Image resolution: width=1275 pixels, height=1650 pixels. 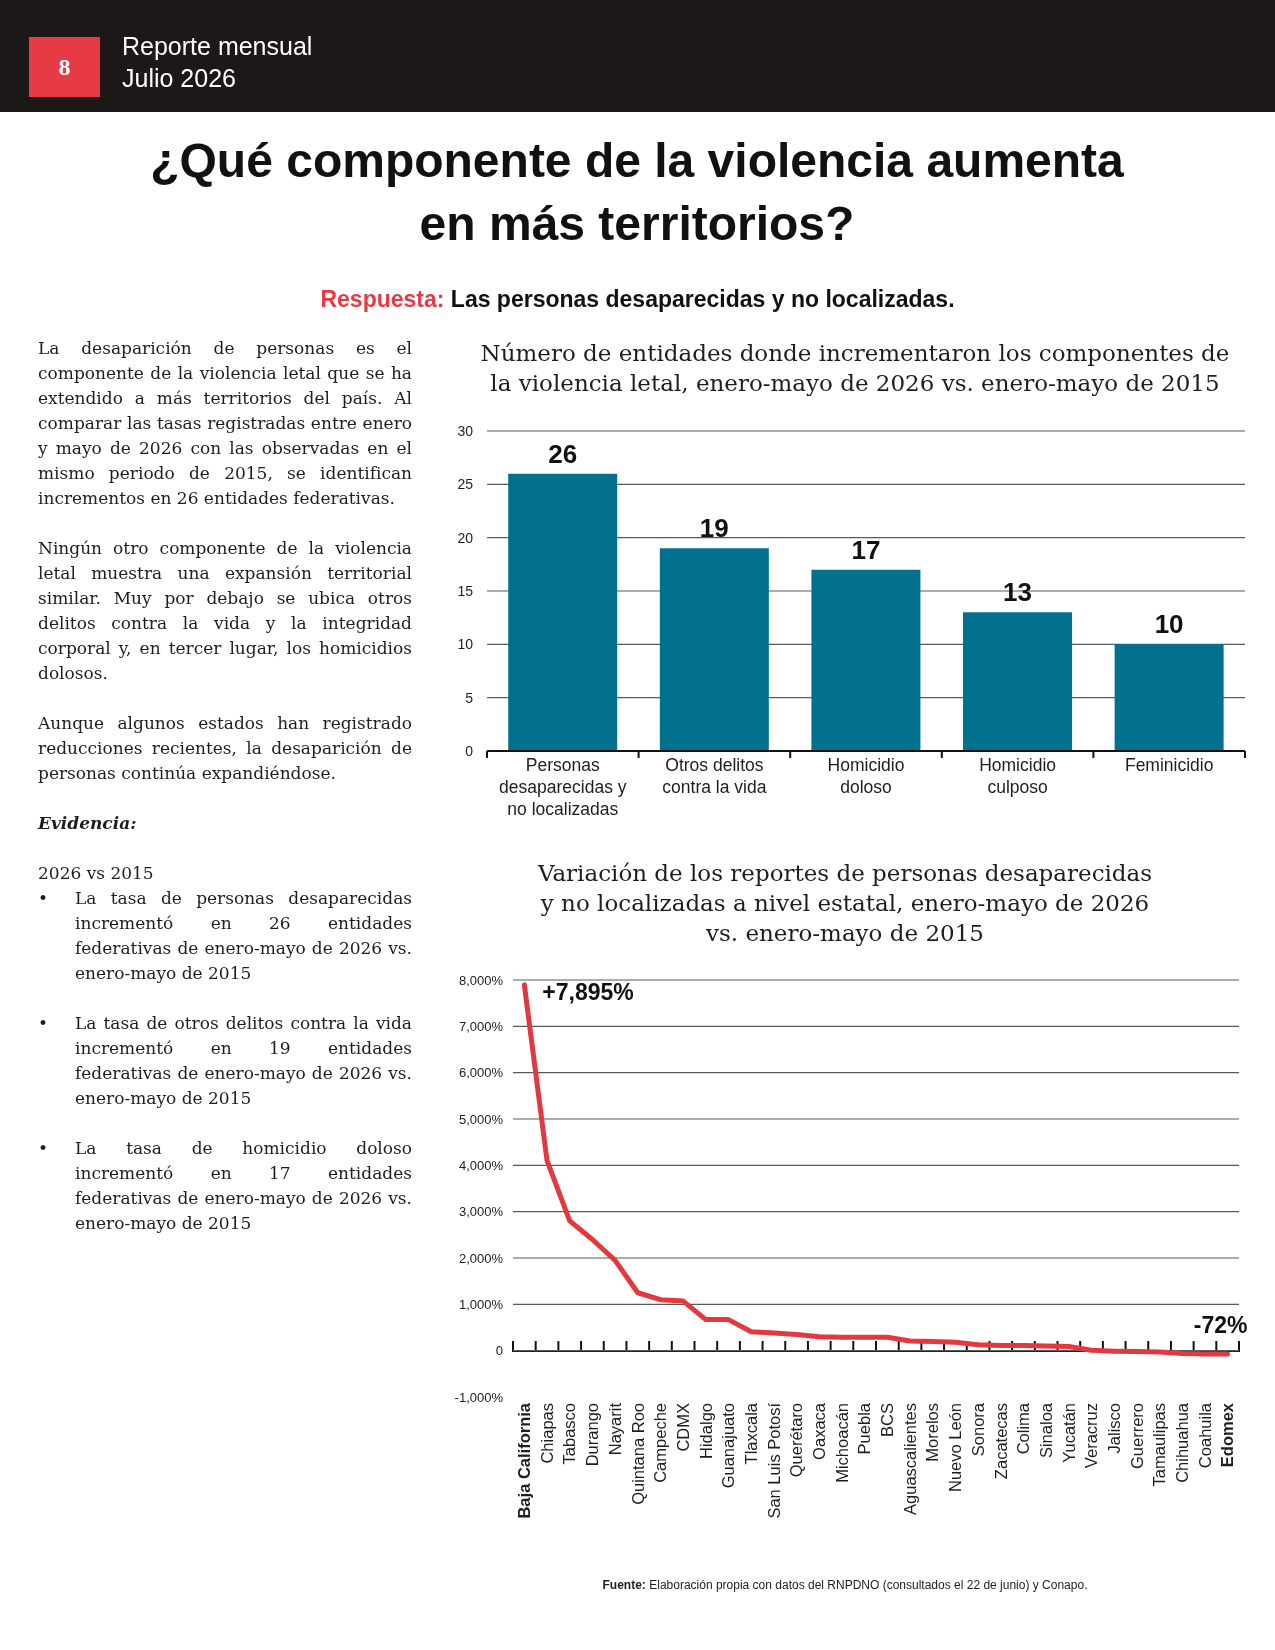 I want to click on data-label: 10, so click(x=1169, y=624).